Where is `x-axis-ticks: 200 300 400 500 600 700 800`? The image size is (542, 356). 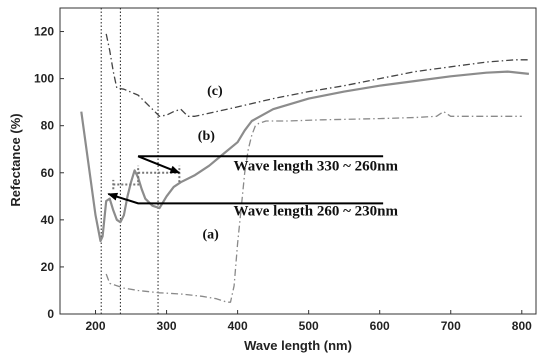
x-axis-ticks: 200 300 400 500 600 700 800 is located at coordinates (309, 321).